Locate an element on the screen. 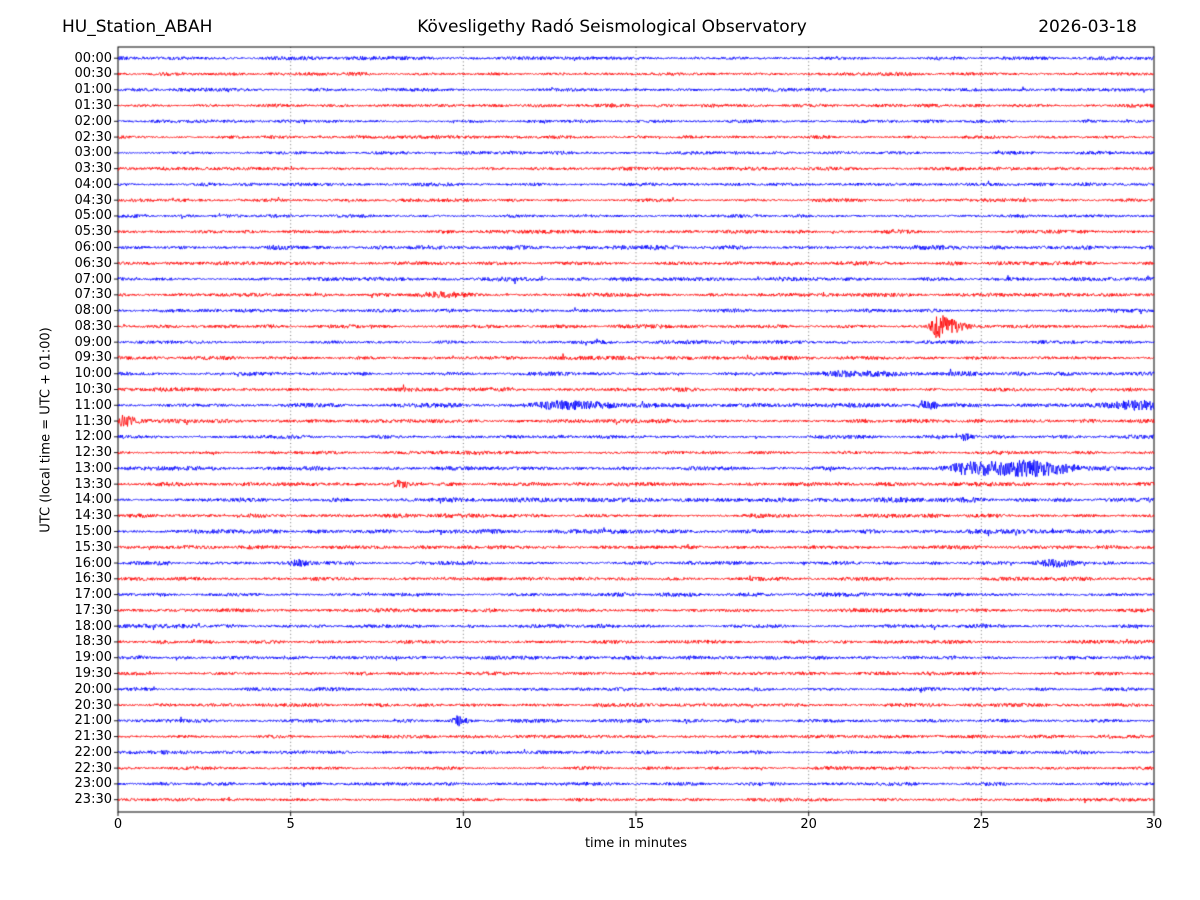 This screenshot has height=900, width=1200. y-tick-label: 04:30 is located at coordinates (93, 200).